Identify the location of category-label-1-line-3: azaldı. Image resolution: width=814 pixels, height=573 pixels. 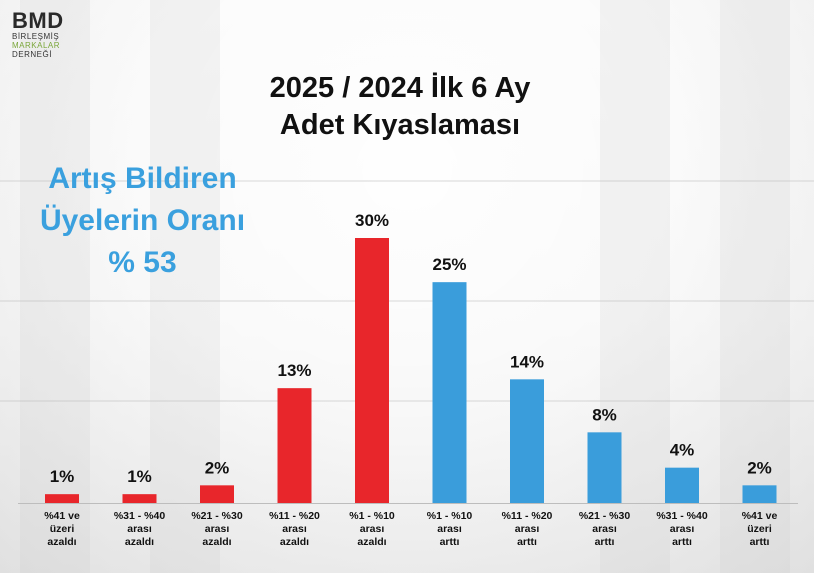
(61, 542).